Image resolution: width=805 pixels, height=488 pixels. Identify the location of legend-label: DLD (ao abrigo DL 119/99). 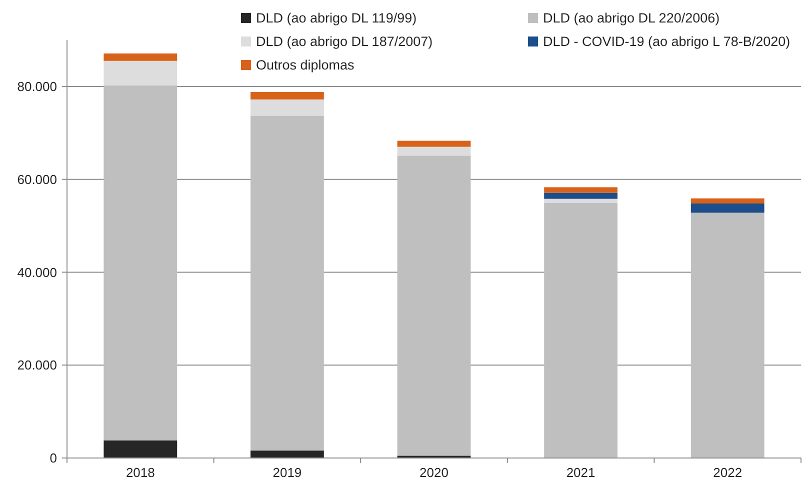
(336, 18).